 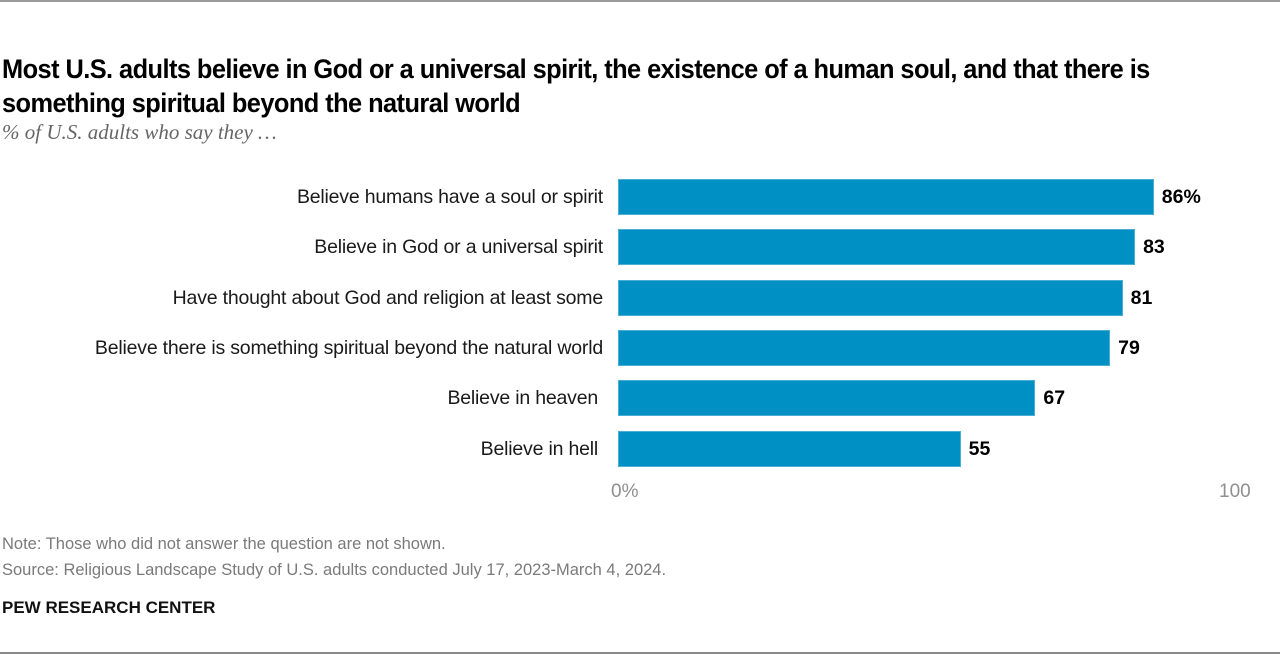 I want to click on category-label: Believe in hell, so click(x=539, y=449).